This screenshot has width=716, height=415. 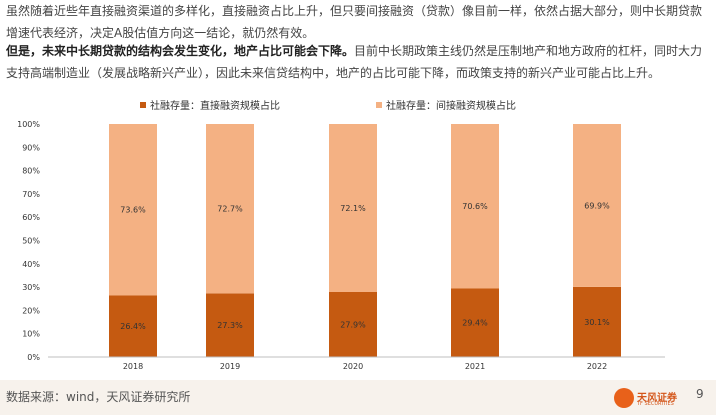 I want to click on footer: 数据来源：wind，天风证券研究所 天风证券 TF SECURITIES 9, so click(x=358, y=397).